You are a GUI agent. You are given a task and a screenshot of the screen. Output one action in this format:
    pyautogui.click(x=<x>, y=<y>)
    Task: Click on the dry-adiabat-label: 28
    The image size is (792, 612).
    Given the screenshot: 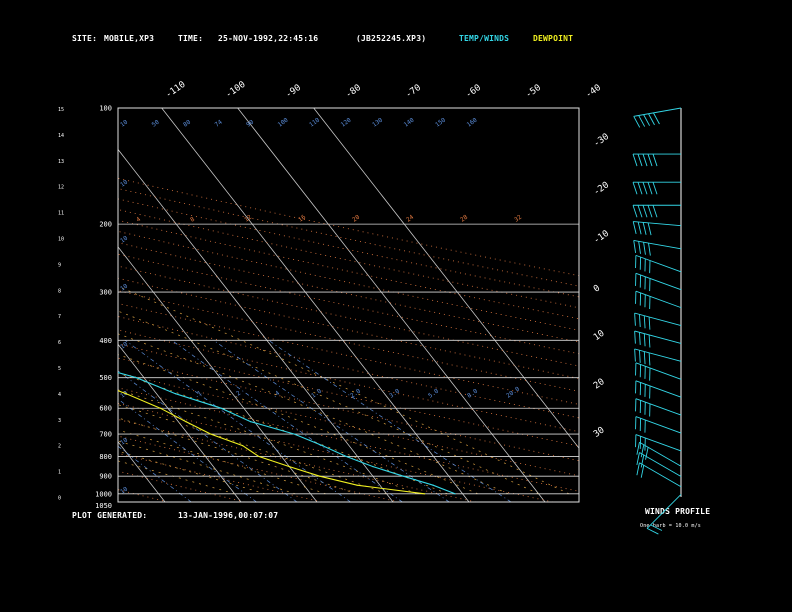 What is the action you would take?
    pyautogui.click(x=464, y=219)
    